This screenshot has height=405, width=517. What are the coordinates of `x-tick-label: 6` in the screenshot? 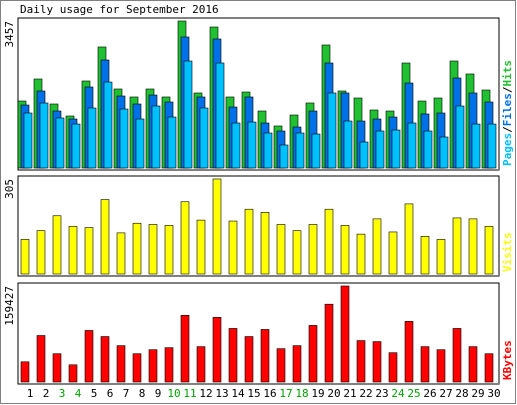 It's located at (110, 393).